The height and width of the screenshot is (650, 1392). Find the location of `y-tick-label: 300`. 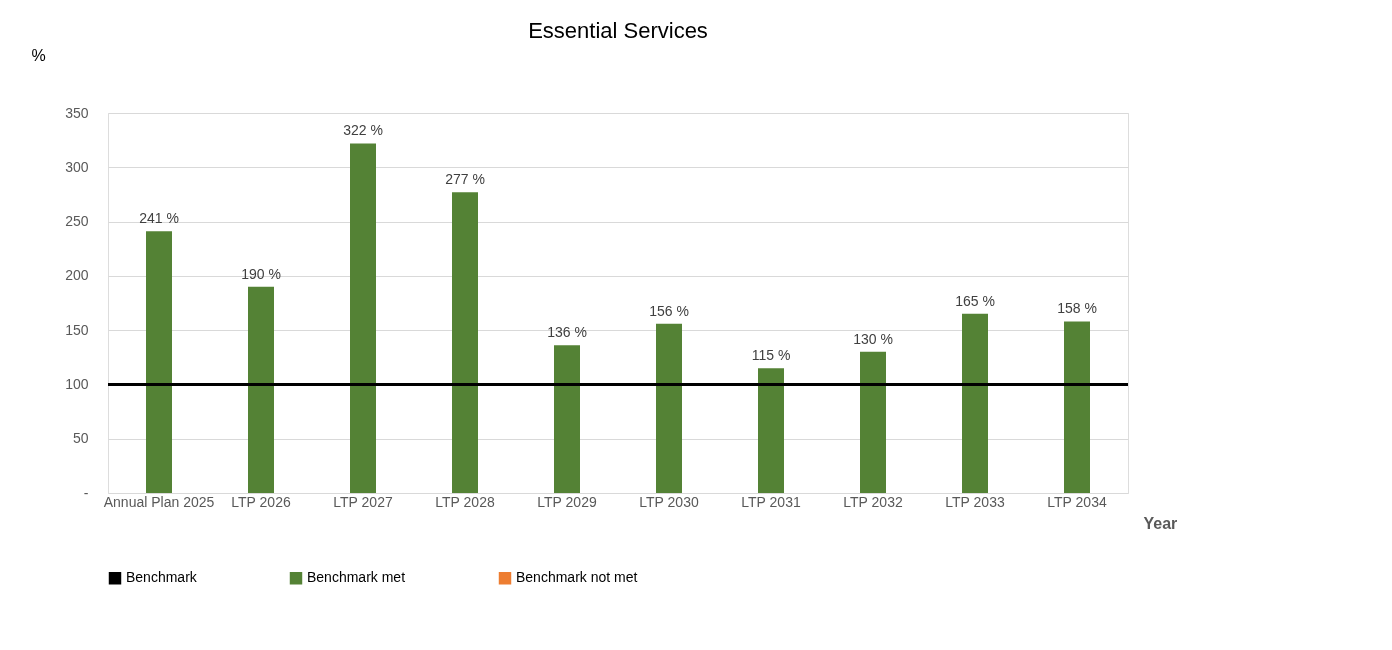

y-tick-label: 300 is located at coordinates (77, 166).